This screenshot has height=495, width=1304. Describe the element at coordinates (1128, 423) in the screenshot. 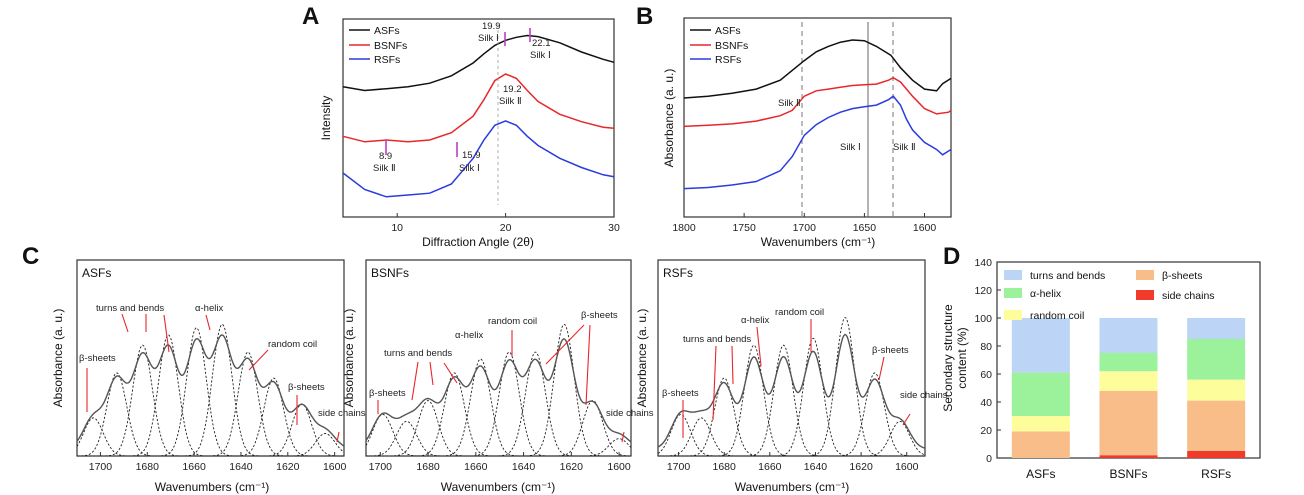

I see `bar-bsnfs---sheets` at that location.